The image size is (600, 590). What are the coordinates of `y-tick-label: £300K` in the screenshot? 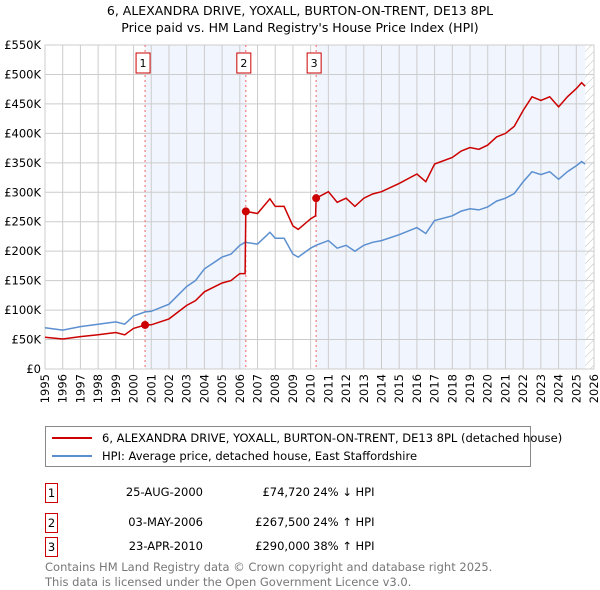 It's located at (22, 192).